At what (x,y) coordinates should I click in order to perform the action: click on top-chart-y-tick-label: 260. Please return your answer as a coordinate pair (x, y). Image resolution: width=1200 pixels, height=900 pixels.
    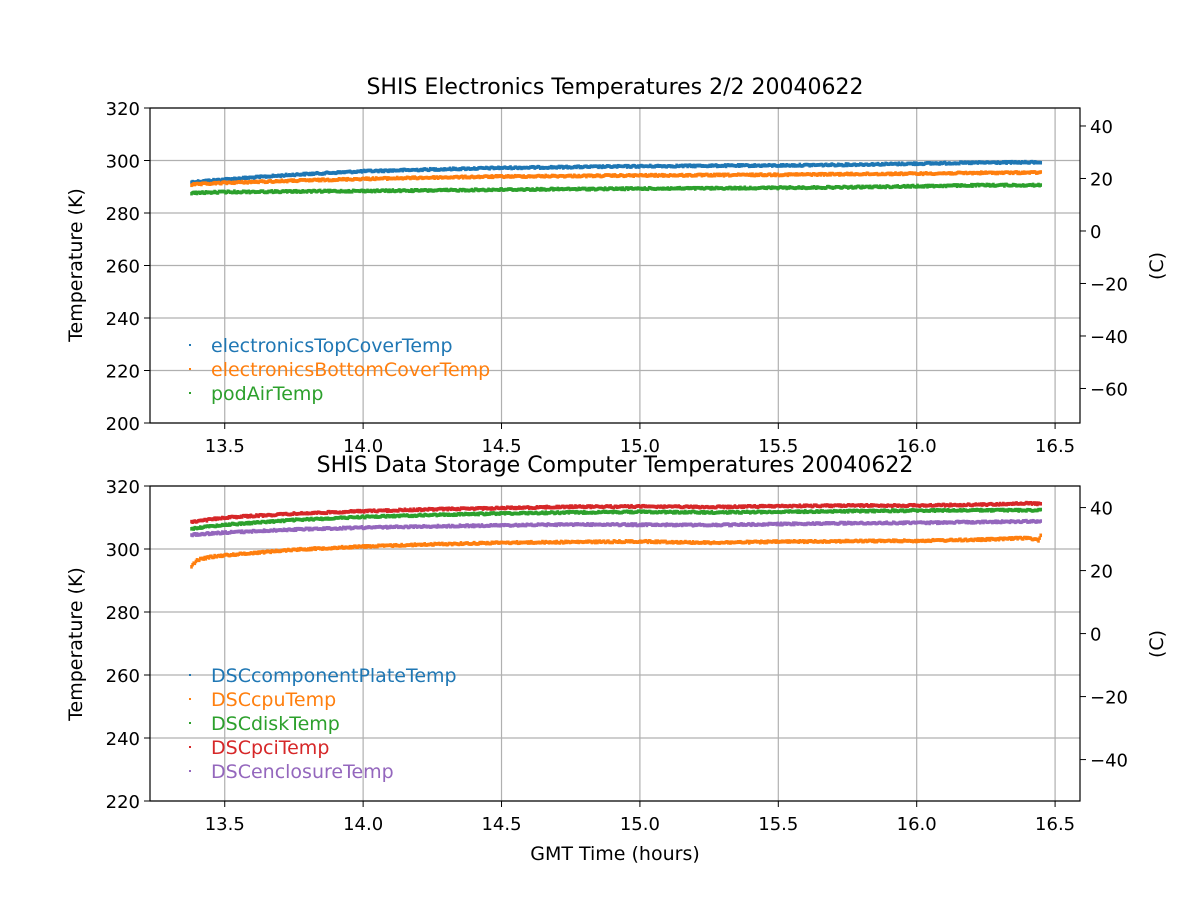
    Looking at the image, I should click on (123, 267).